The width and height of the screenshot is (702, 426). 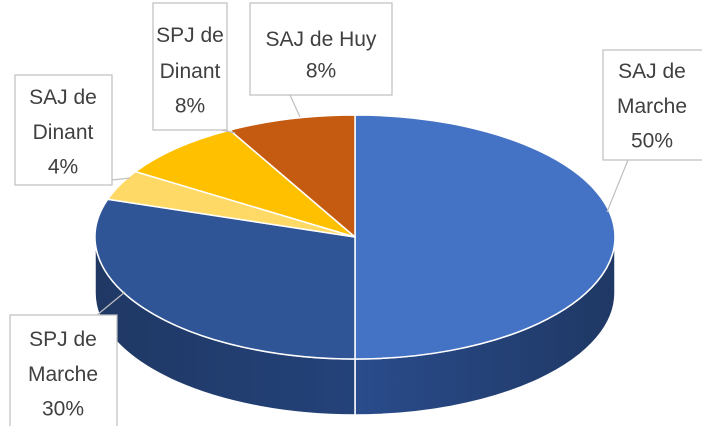 What do you see at coordinates (652, 141) in the screenshot?
I see `value-label: 50%` at bounding box center [652, 141].